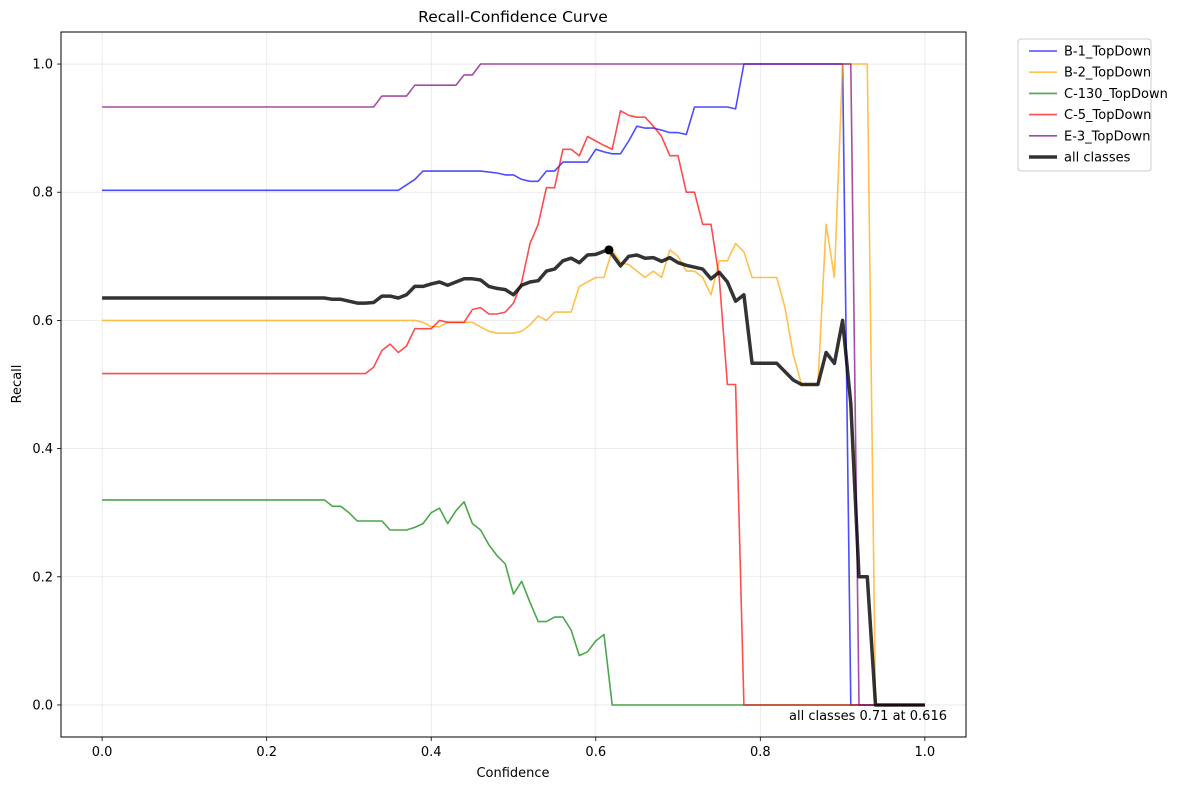 This screenshot has height=790, width=1188. Describe the element at coordinates (609, 250) in the screenshot. I see `best-point-marker` at that location.